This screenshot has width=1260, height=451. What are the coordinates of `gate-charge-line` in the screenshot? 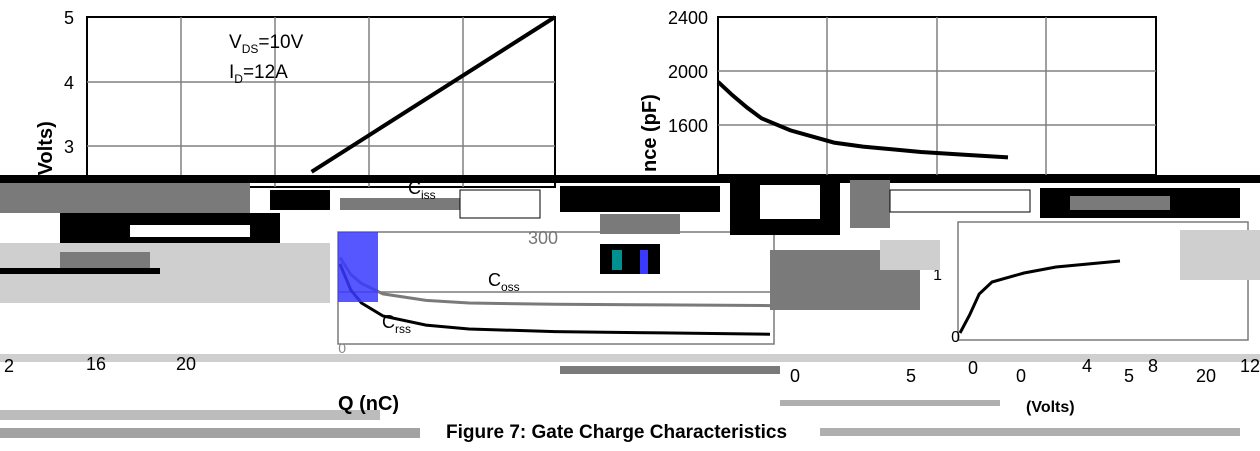 It's located at (433, 94).